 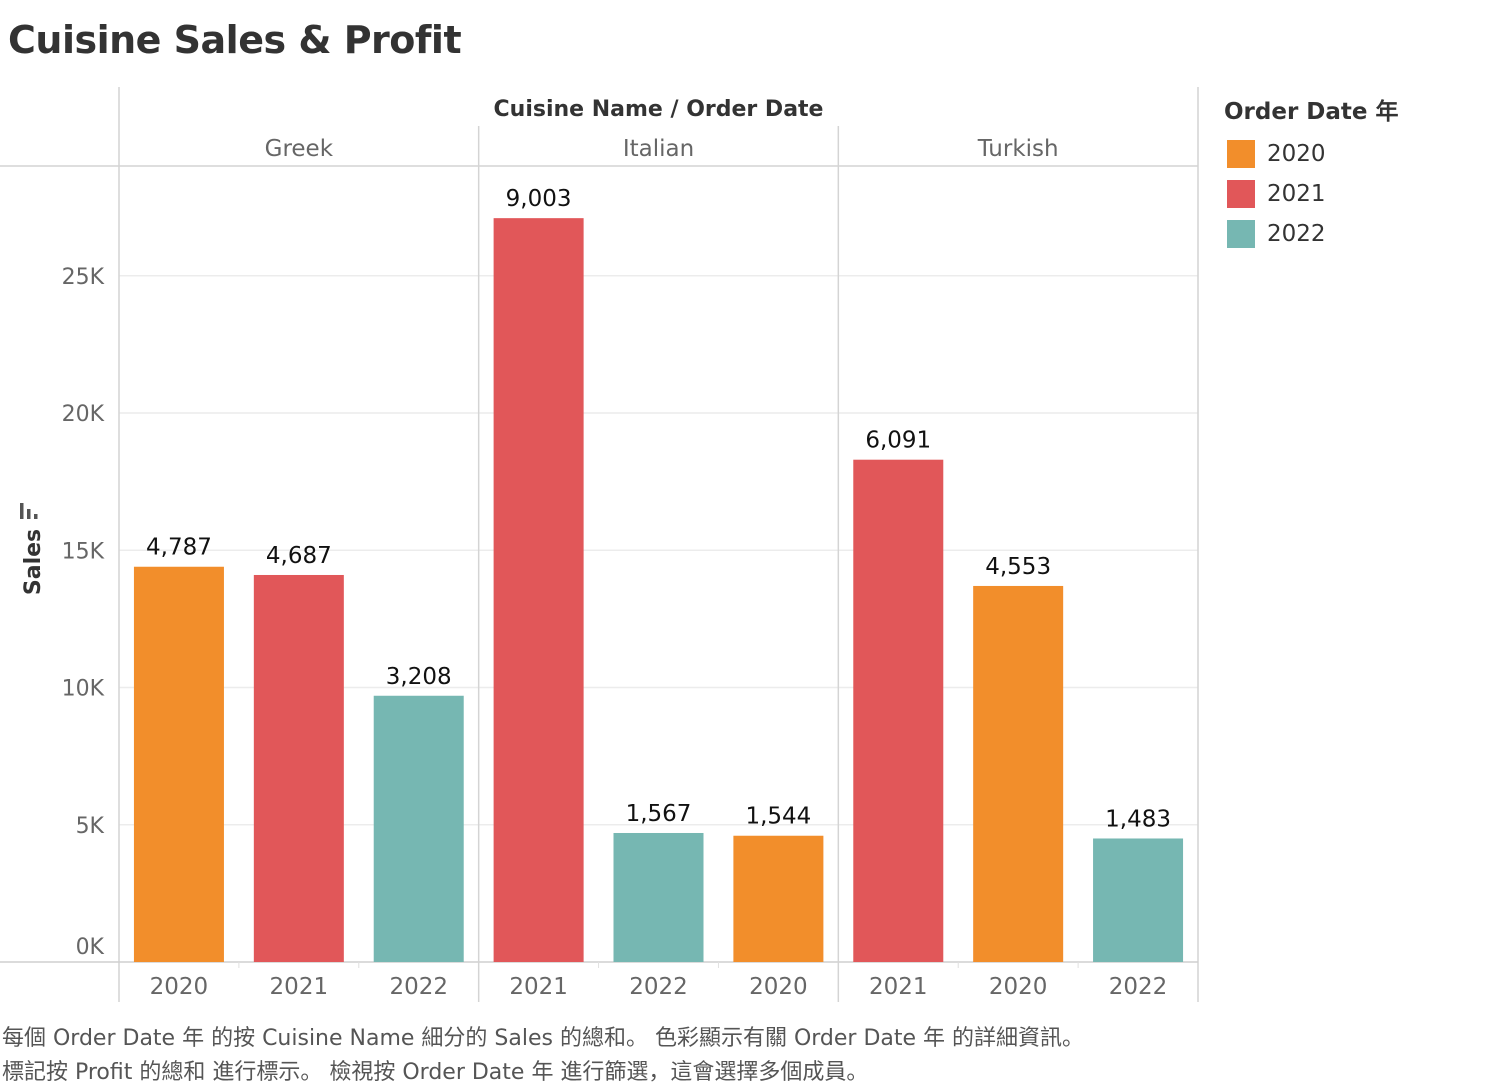 I want to click on y-tick-label: 15K, so click(x=83, y=551).